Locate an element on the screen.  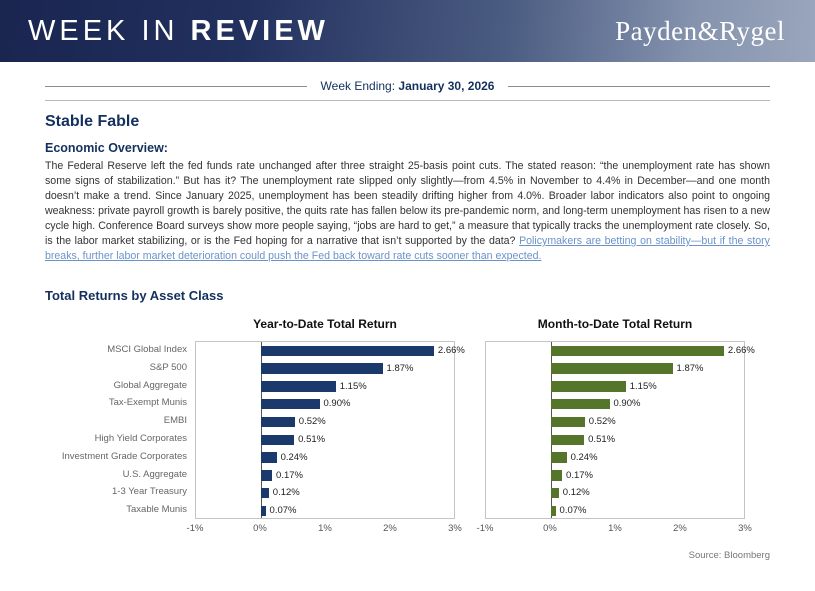
bar-row: 1.87% is located at coordinates (325, 369).